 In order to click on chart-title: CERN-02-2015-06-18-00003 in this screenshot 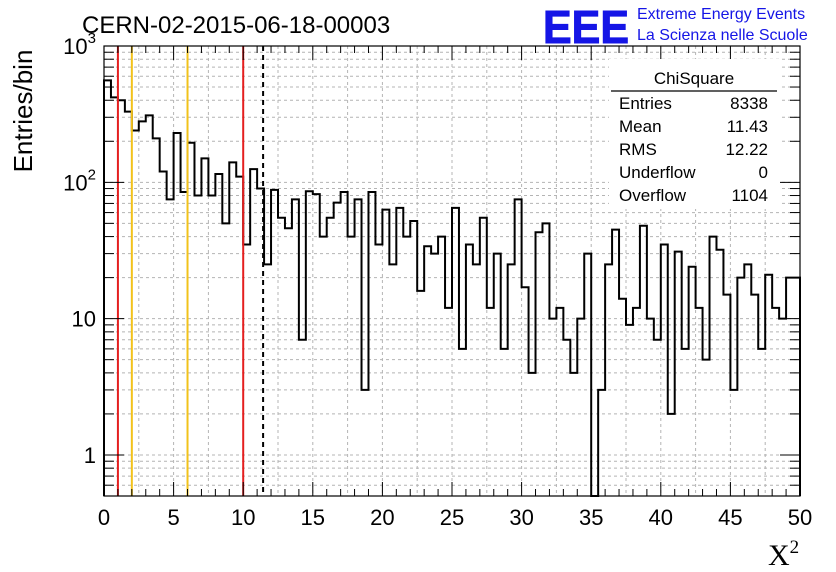, I will do `click(236, 25)`.